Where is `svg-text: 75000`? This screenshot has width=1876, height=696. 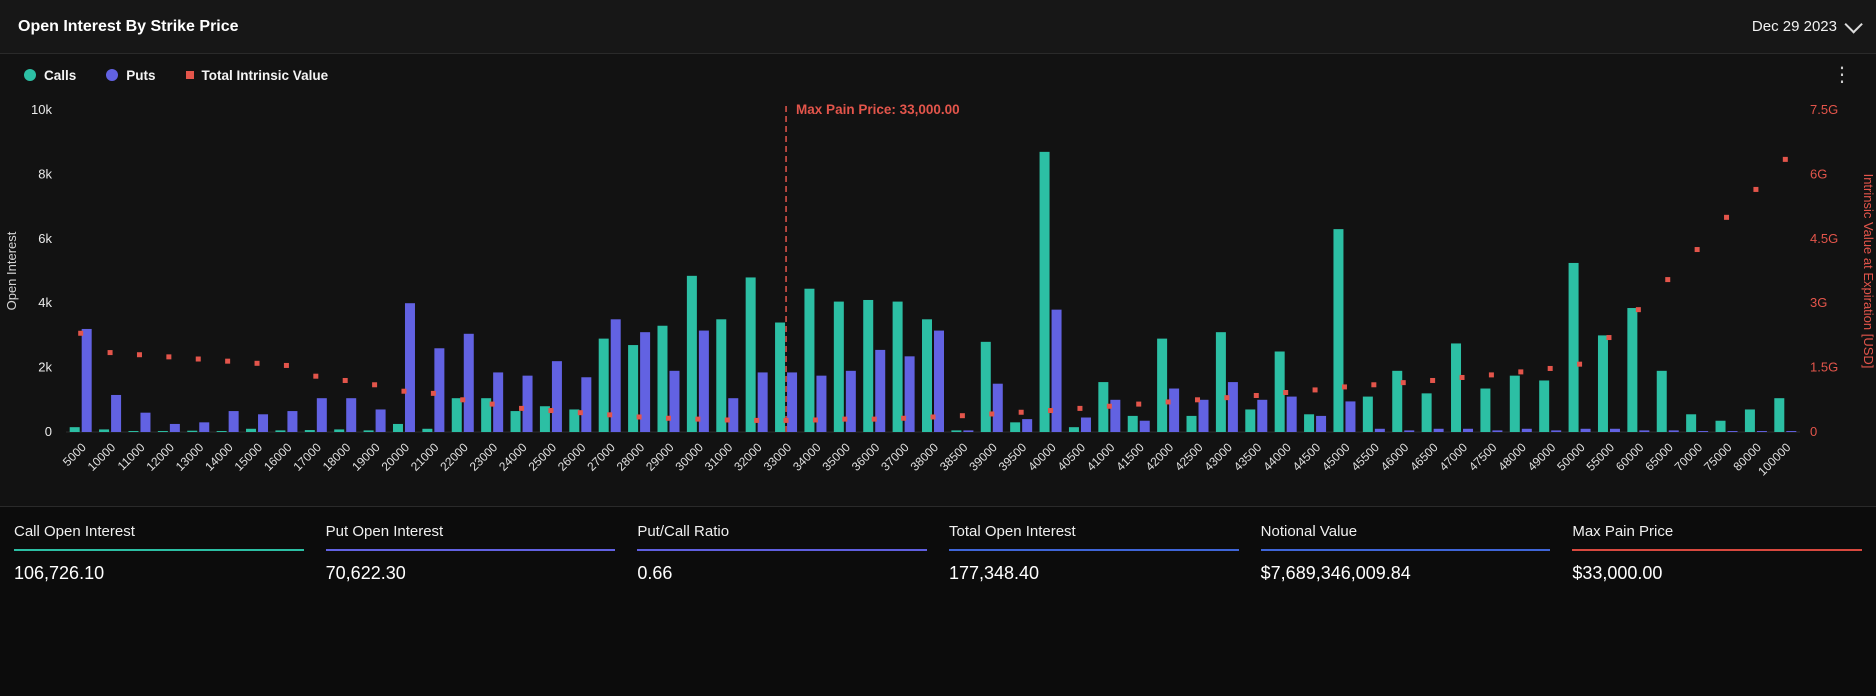 svg-text: 75000 is located at coordinates (1718, 457).